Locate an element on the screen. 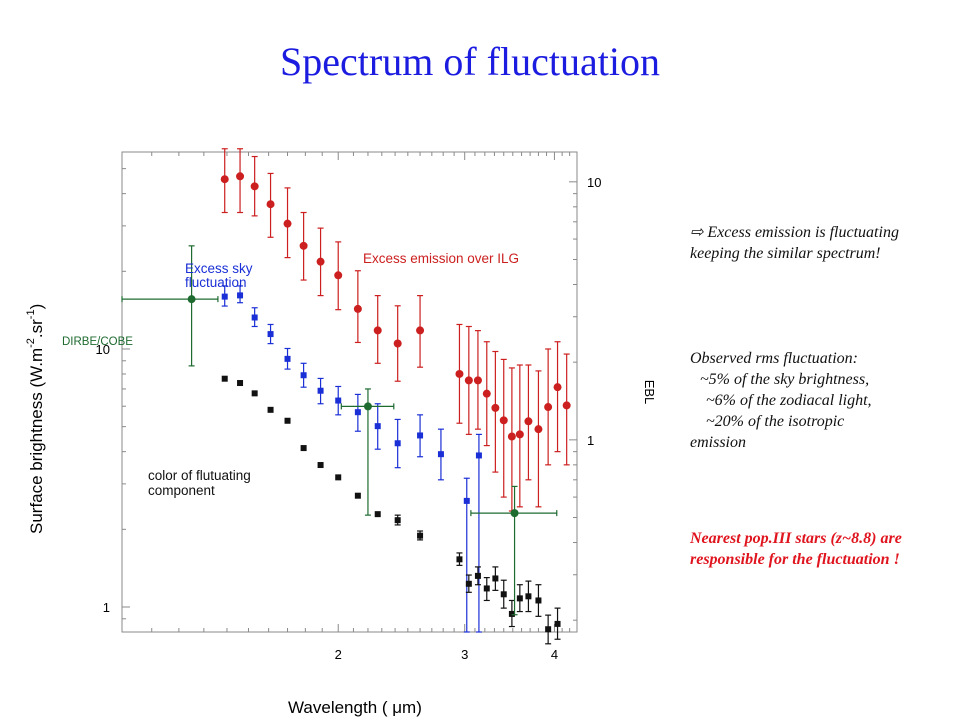 The image size is (960, 720). arrow-icon: ⇨ is located at coordinates (697, 232).